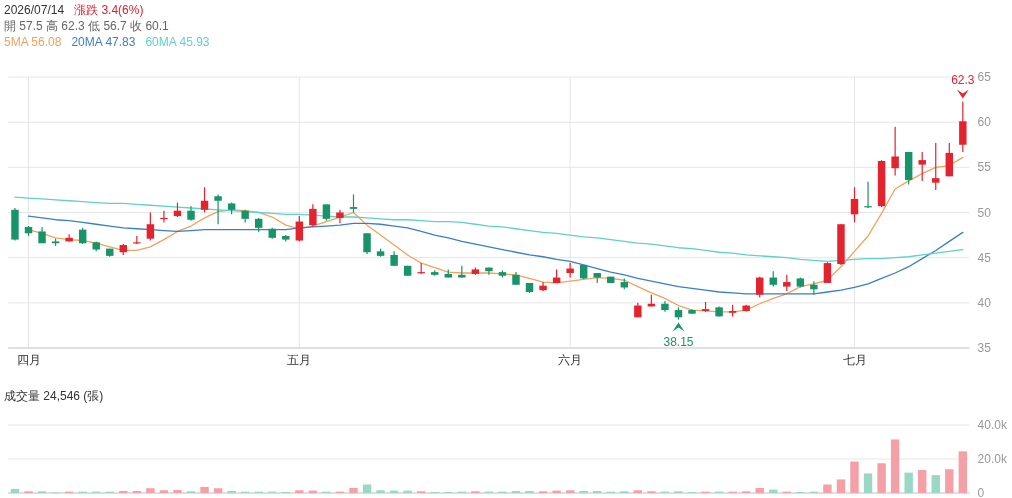 The height and width of the screenshot is (498, 1012). Describe the element at coordinates (984, 167) in the screenshot. I see `y-tick-label: 55` at that location.